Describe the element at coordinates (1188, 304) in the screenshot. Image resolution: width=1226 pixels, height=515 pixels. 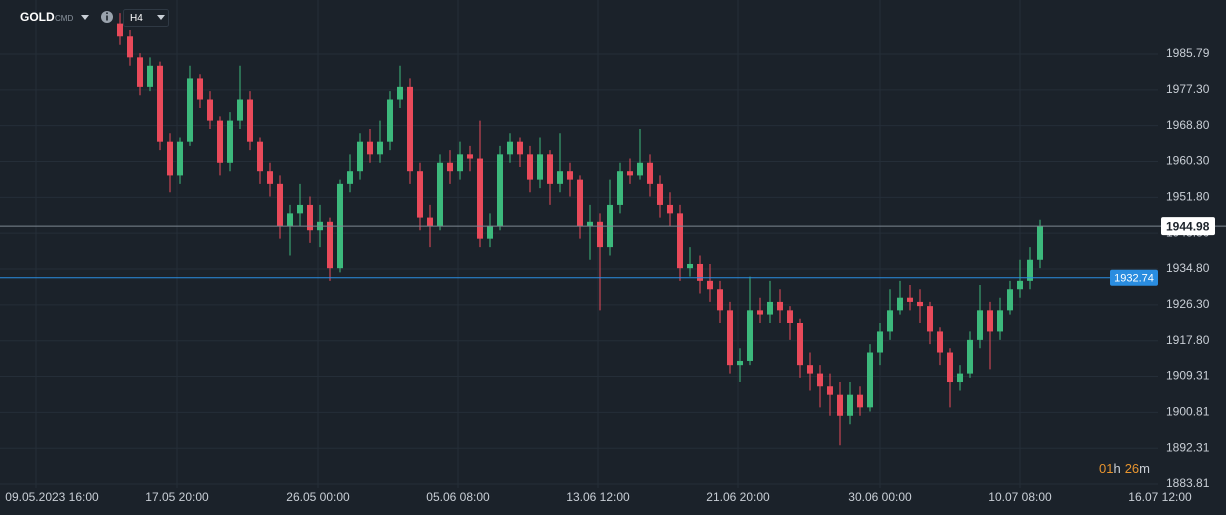
I see `y-tick-label: 1926.30` at that location.